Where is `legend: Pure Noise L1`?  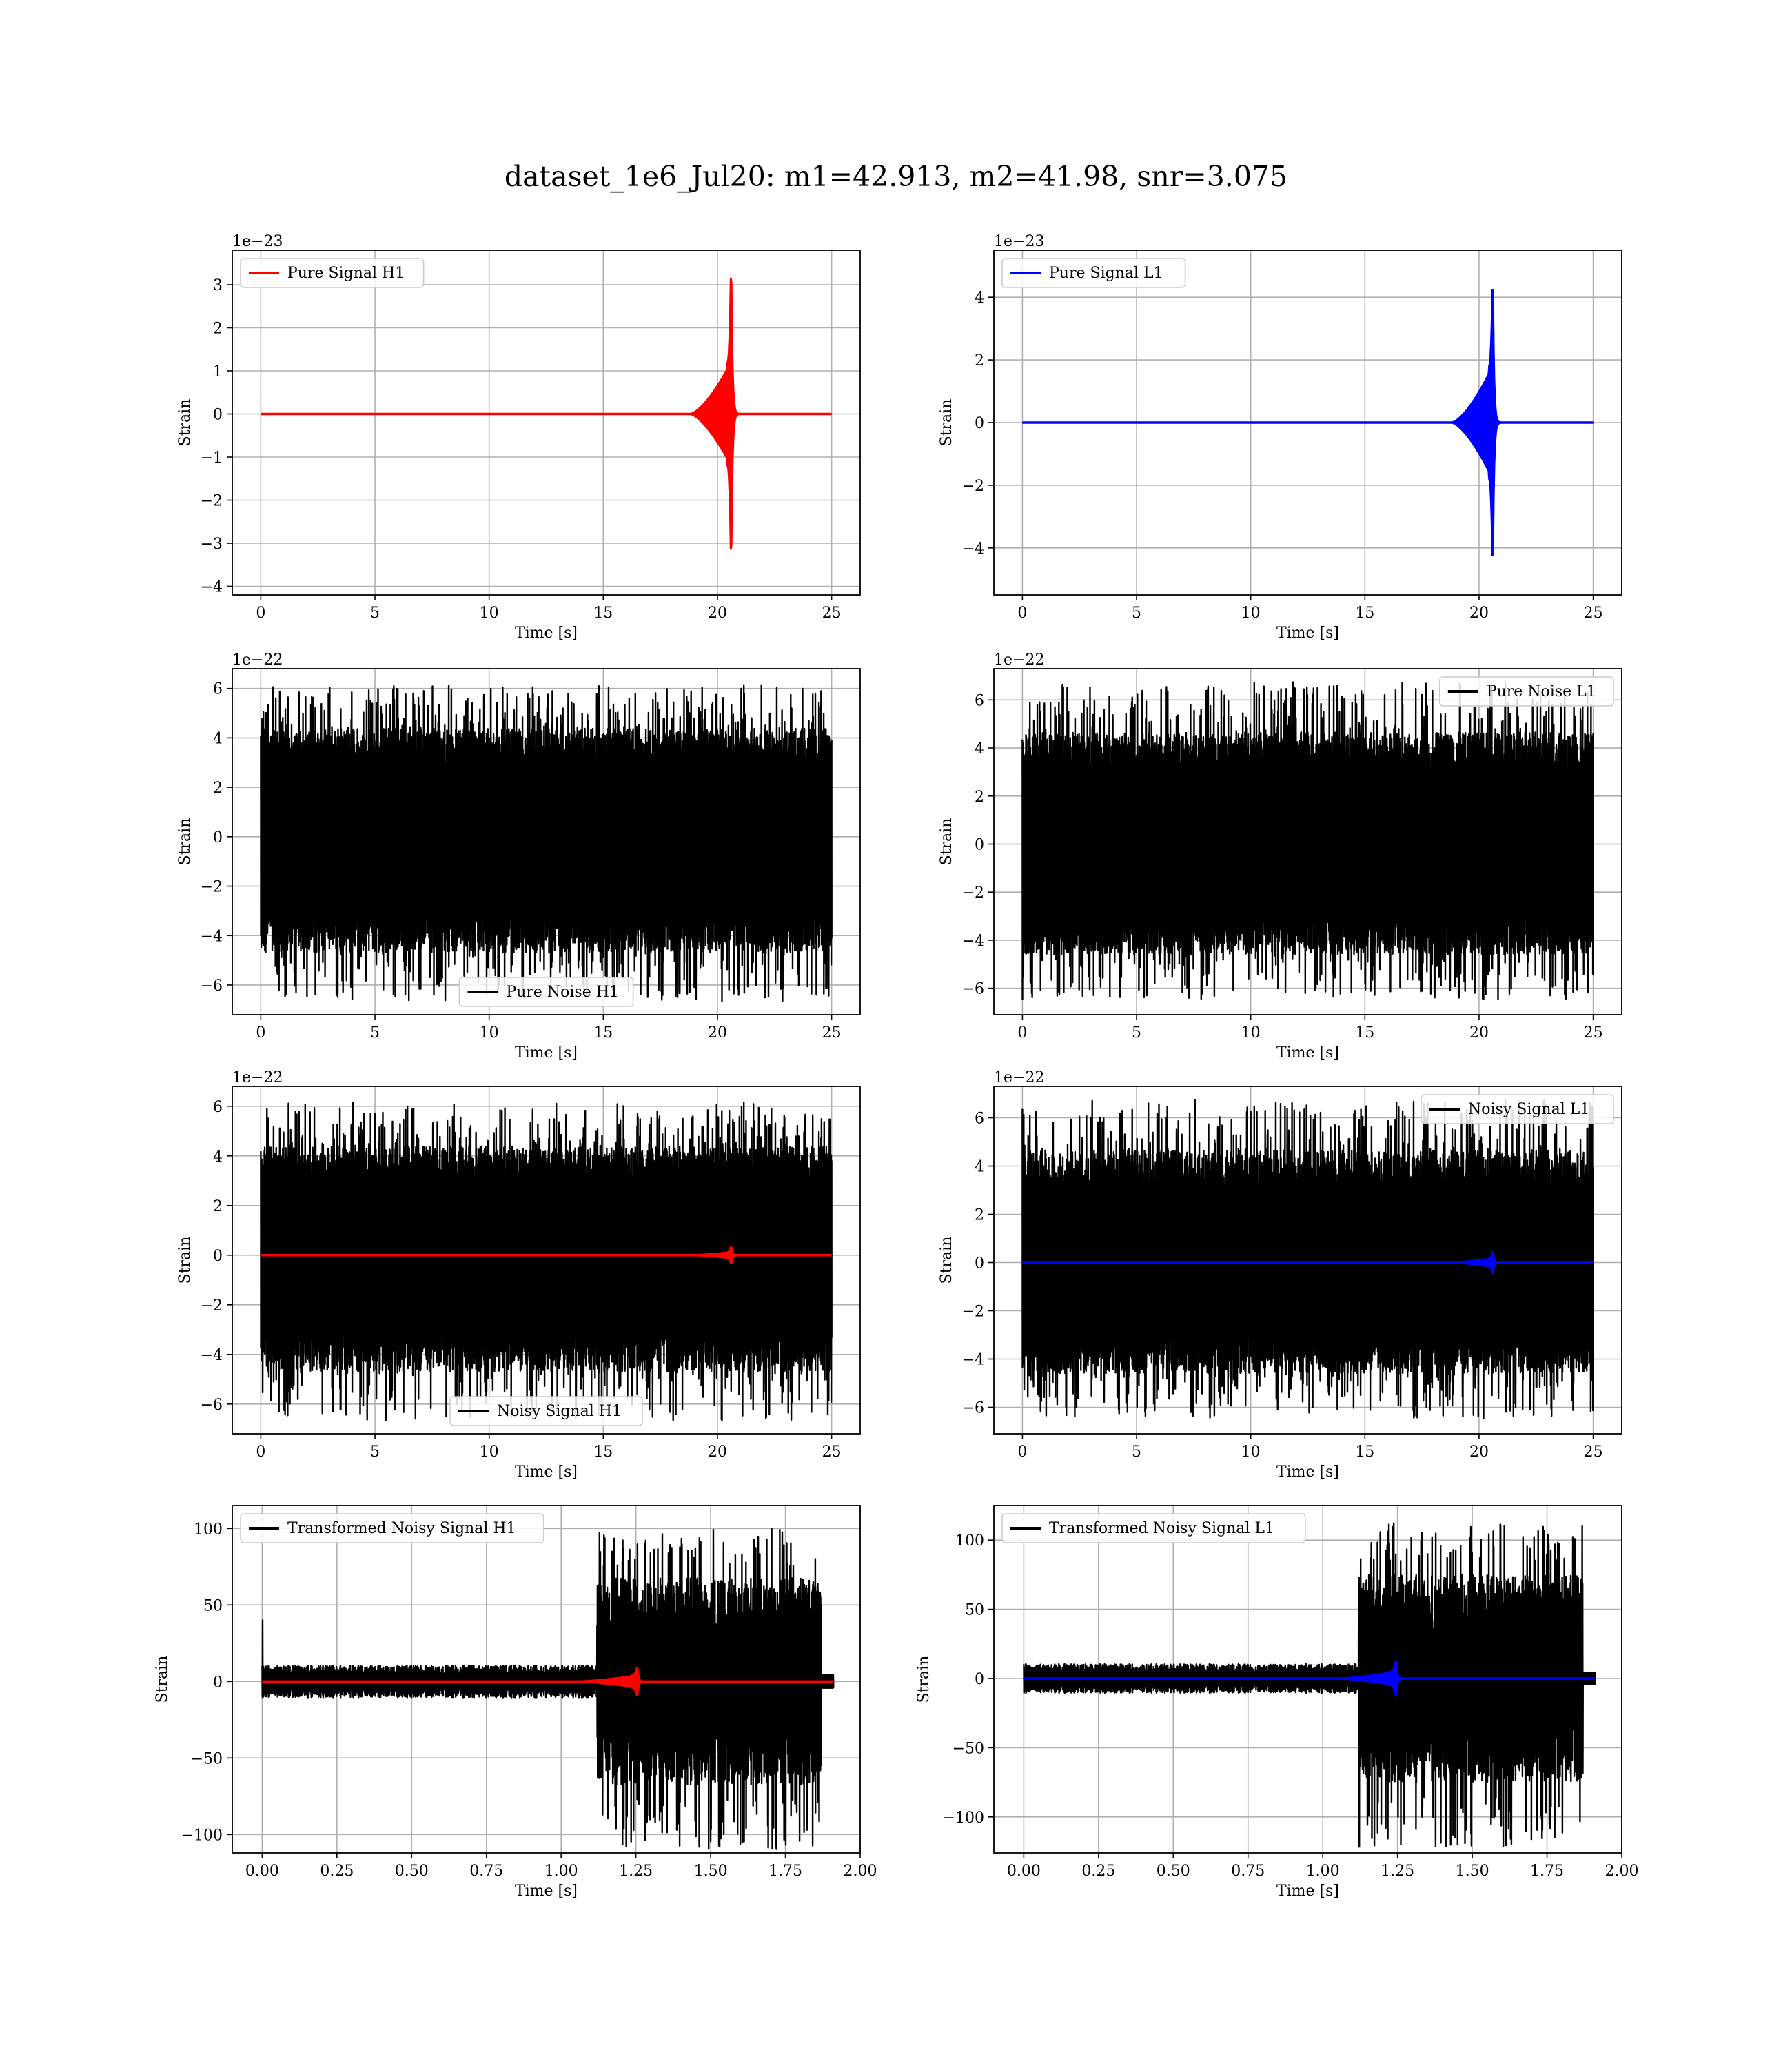
legend: Pure Noise L1 is located at coordinates (1526, 691).